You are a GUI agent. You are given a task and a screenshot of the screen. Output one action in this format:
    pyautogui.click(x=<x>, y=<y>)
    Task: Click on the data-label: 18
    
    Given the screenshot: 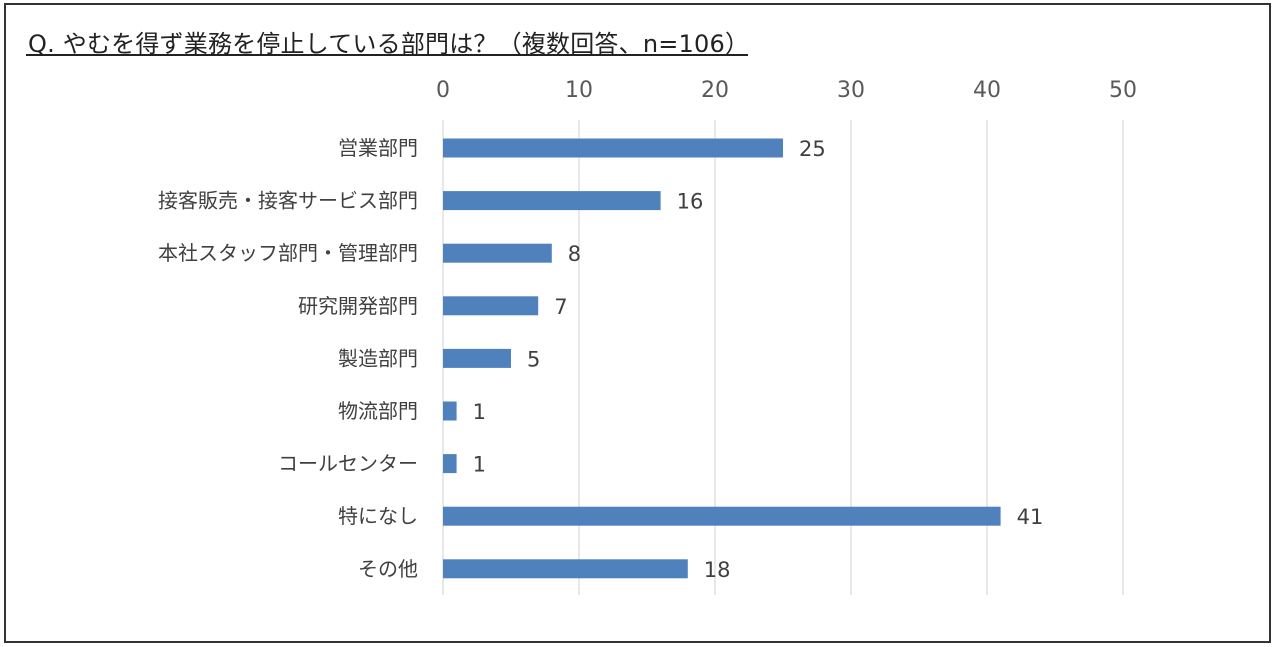 What is the action you would take?
    pyautogui.click(x=717, y=570)
    